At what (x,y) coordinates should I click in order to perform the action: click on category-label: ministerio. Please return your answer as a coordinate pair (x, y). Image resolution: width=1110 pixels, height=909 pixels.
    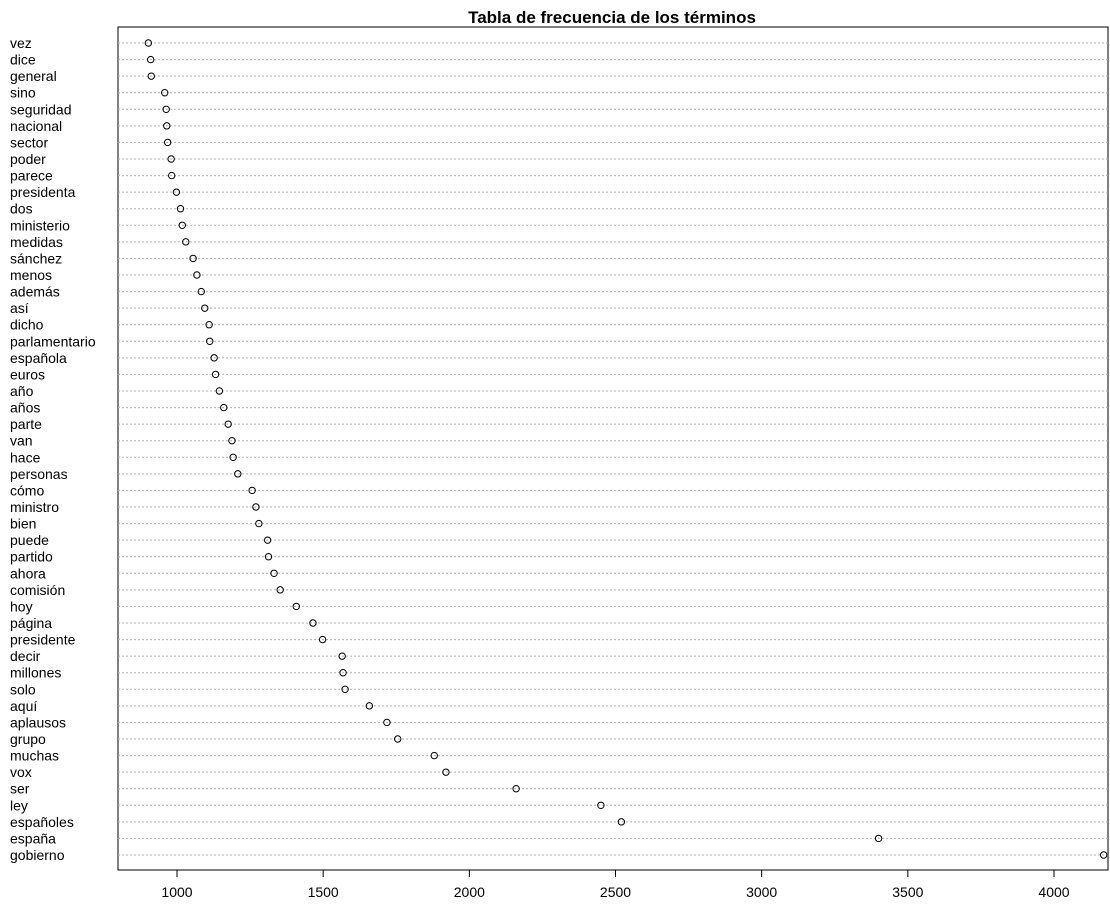
    Looking at the image, I should click on (40, 225).